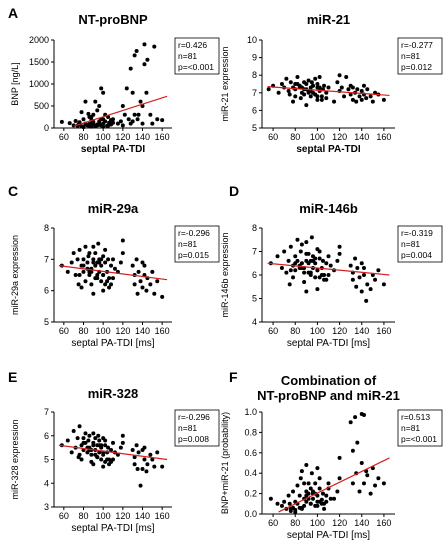 The image size is (448, 550). Describe the element at coordinates (15, 275) in the screenshot. I see `y-axis-label: miR-29a expression` at that location.